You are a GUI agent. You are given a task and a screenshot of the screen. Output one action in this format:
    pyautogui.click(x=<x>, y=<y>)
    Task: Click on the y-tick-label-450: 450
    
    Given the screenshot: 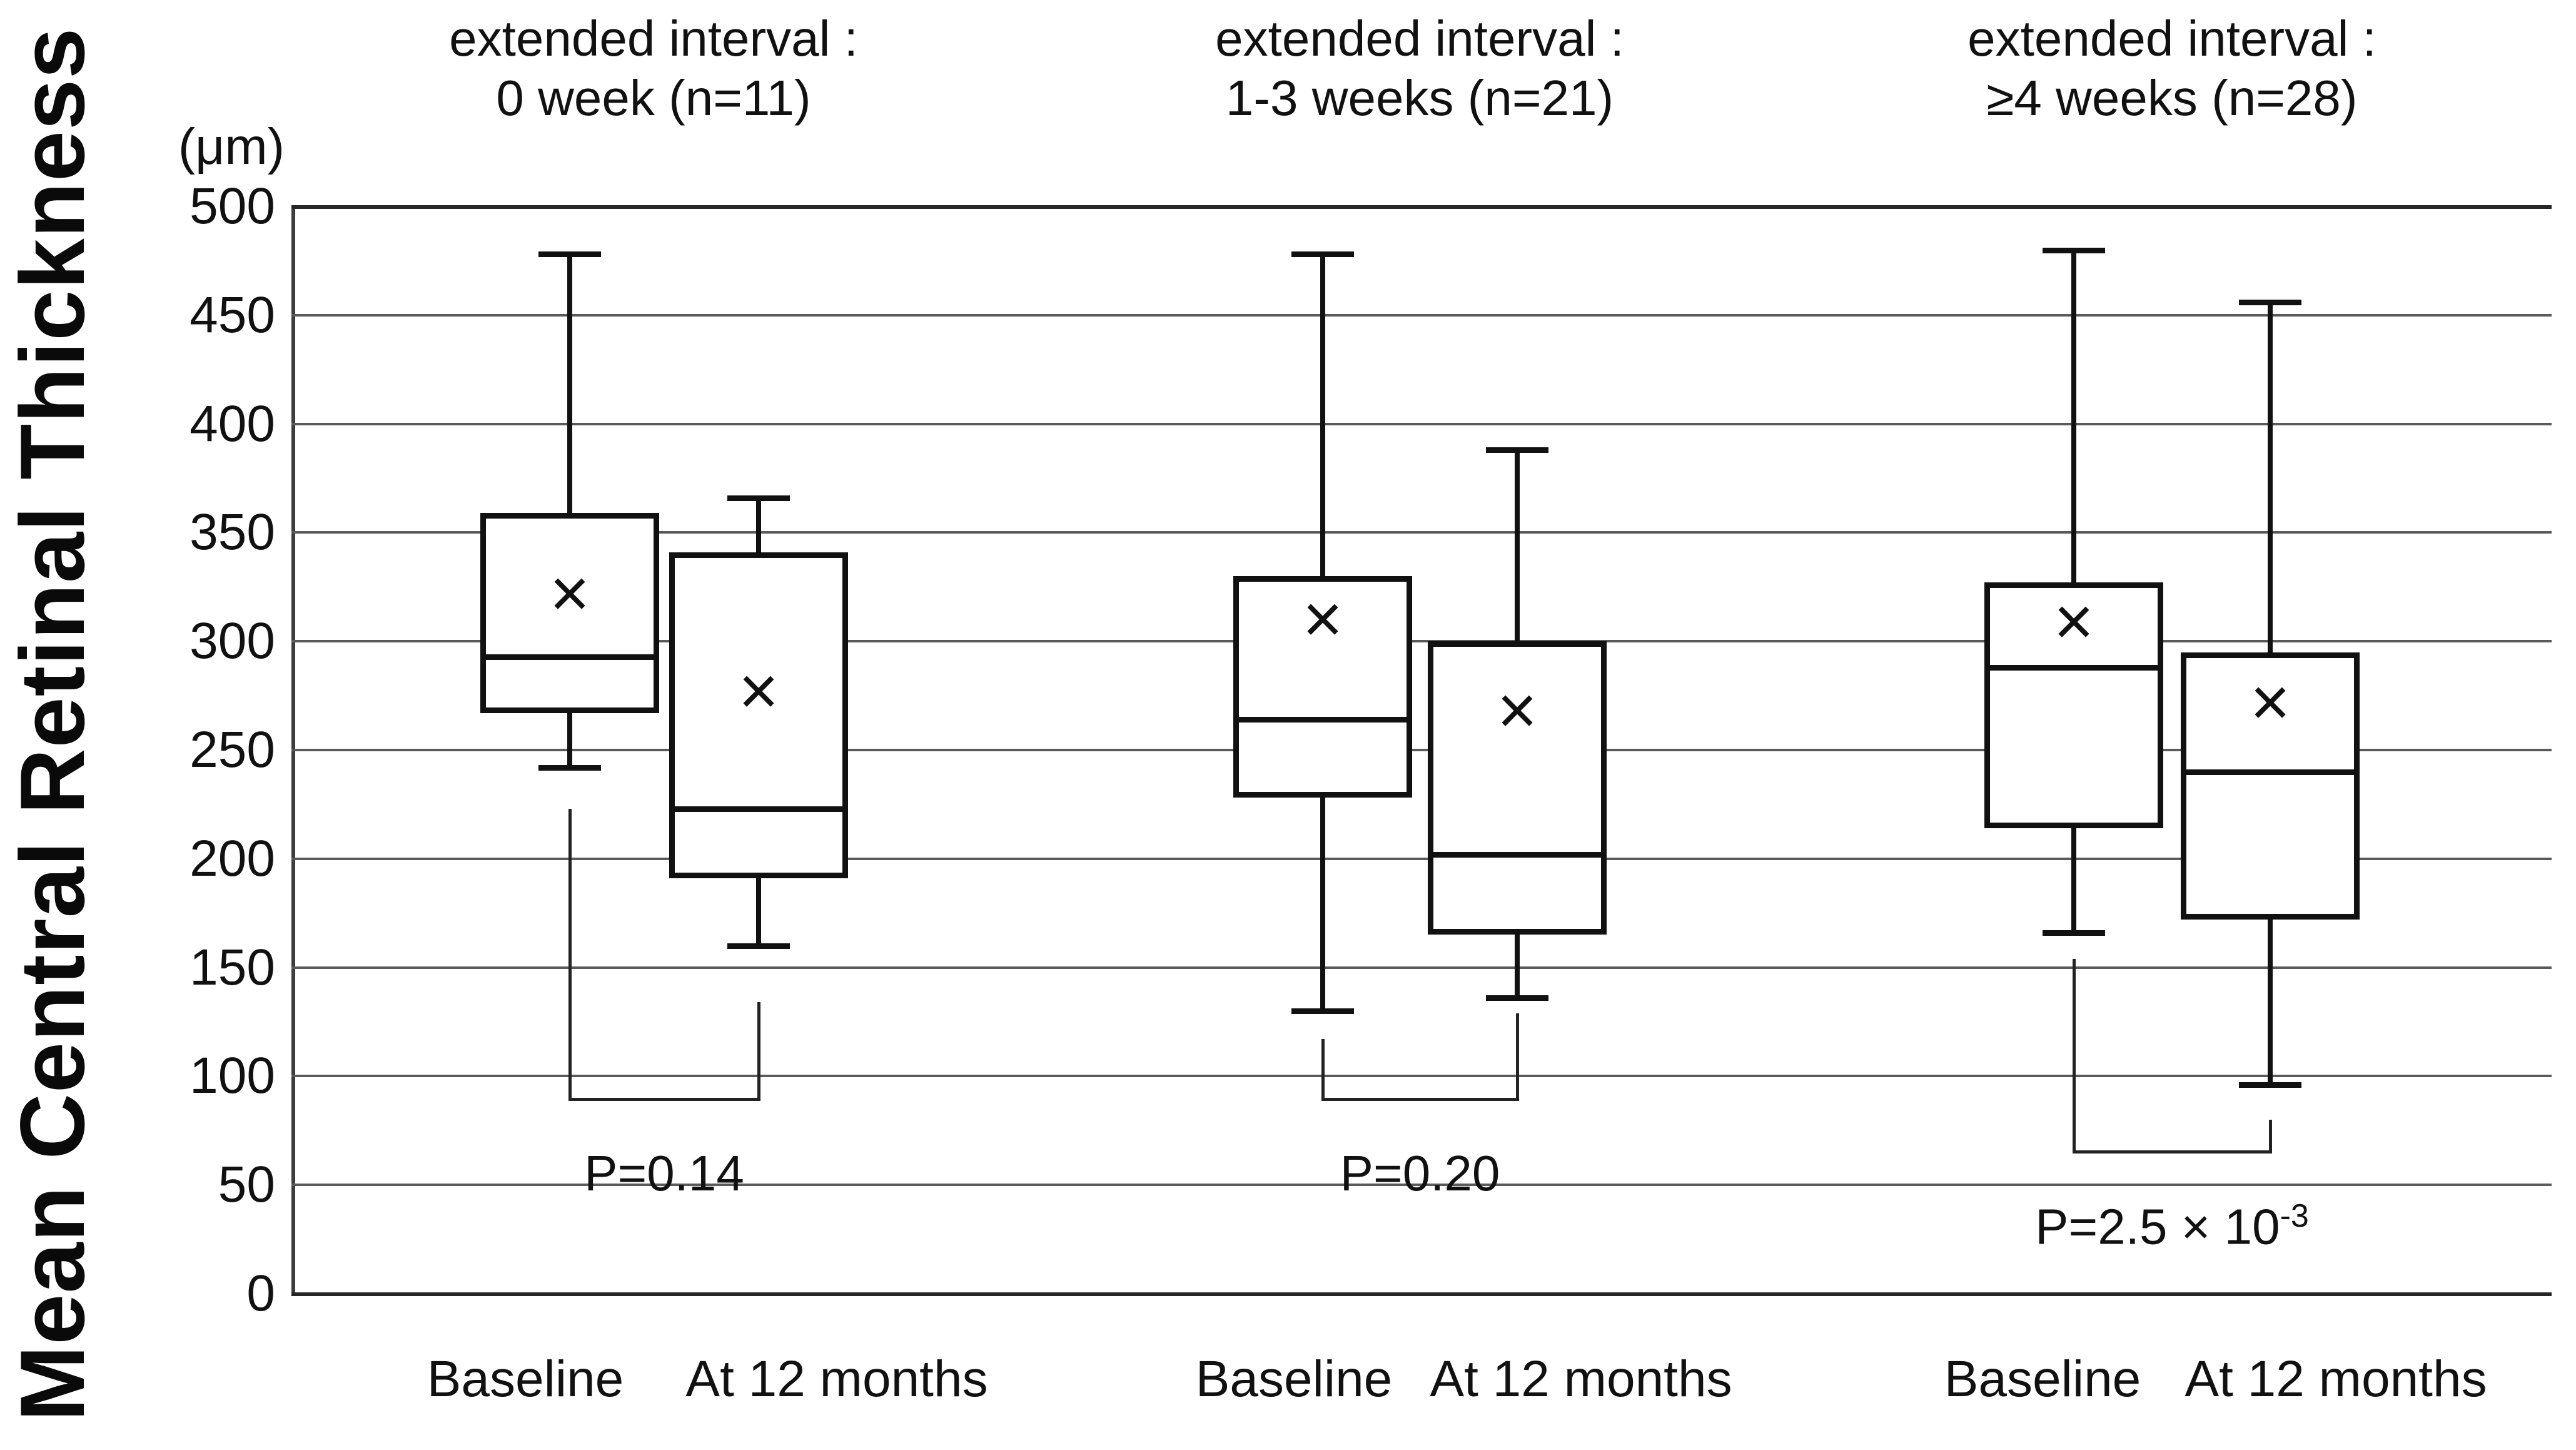 What is the action you would take?
    pyautogui.click(x=232, y=315)
    